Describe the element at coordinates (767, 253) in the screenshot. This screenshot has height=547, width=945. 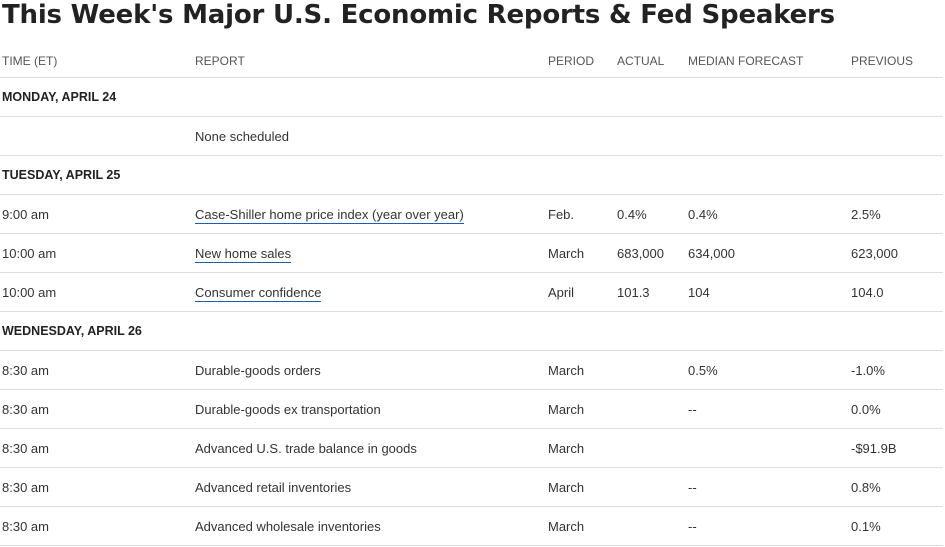
I see `median-forecast-cell: 634,000` at that location.